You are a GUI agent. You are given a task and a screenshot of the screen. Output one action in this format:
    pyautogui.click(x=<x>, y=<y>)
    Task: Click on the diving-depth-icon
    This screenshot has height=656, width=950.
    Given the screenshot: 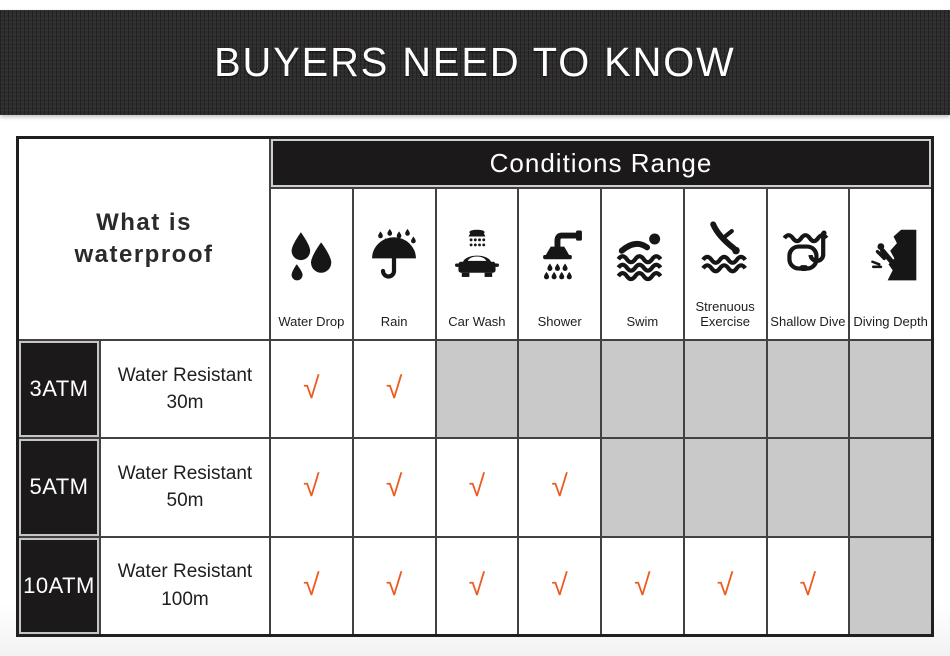 What is the action you would take?
    pyautogui.click(x=891, y=255)
    